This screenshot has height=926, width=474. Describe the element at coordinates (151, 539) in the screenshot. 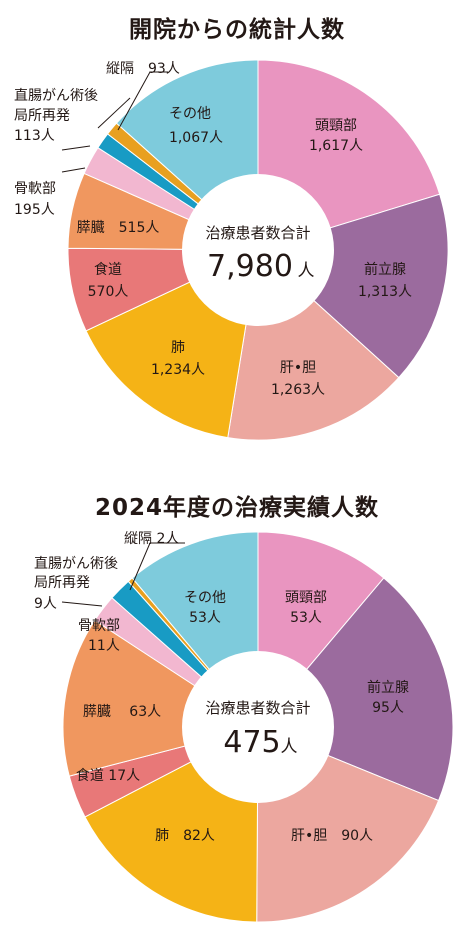

I see `label-mediastinum-2: 縦隔 2人` at that location.